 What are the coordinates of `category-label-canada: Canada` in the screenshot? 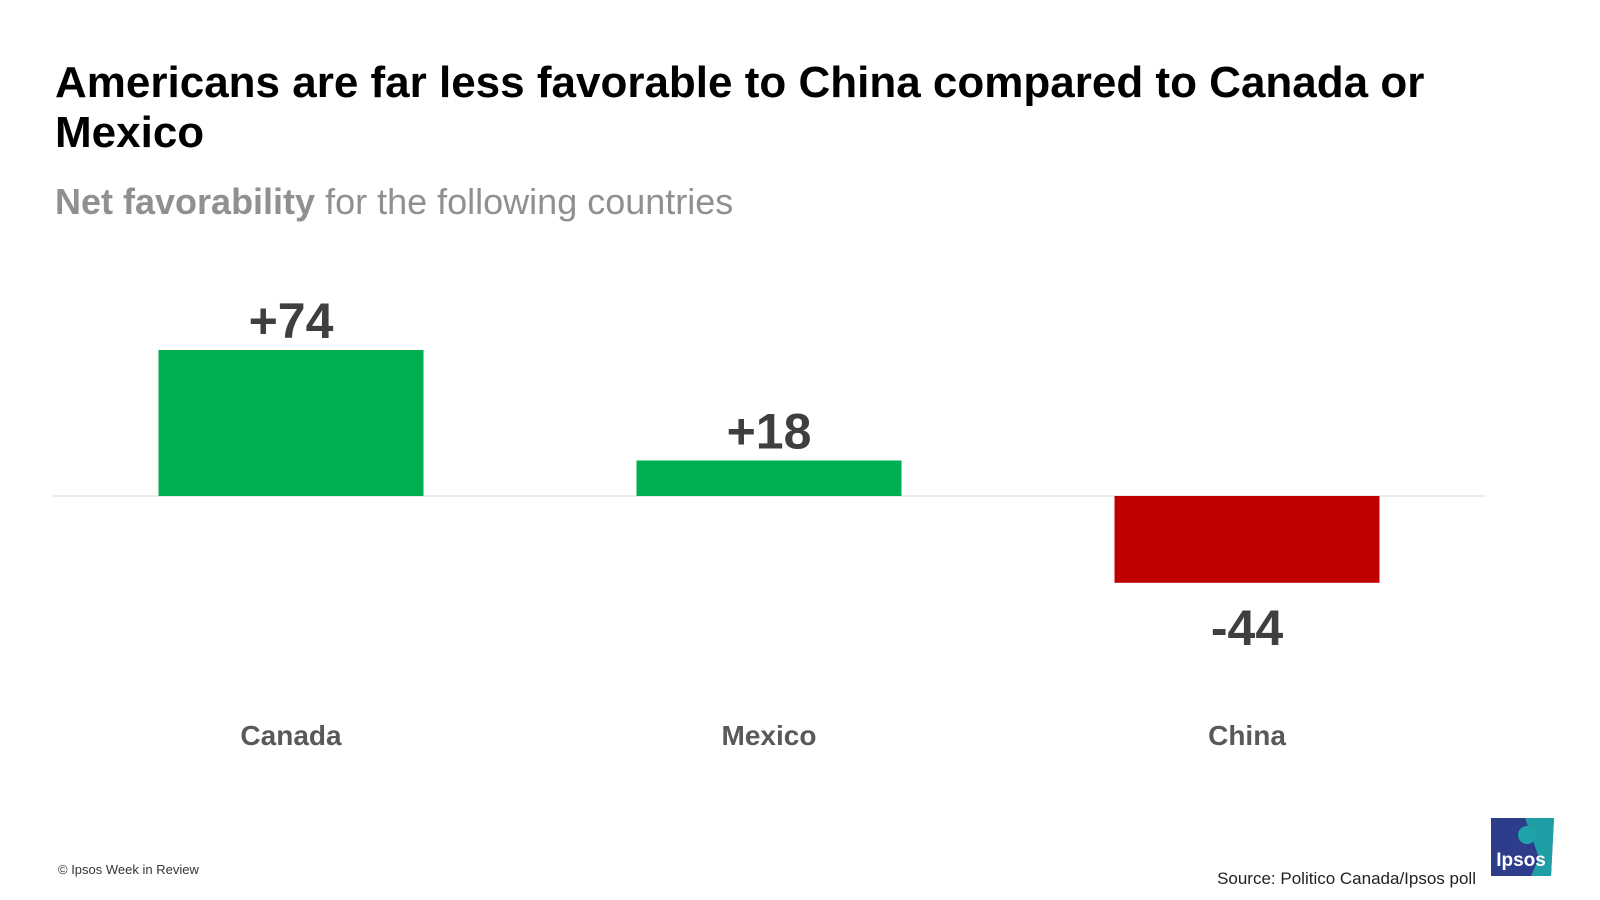 It's located at (291, 735).